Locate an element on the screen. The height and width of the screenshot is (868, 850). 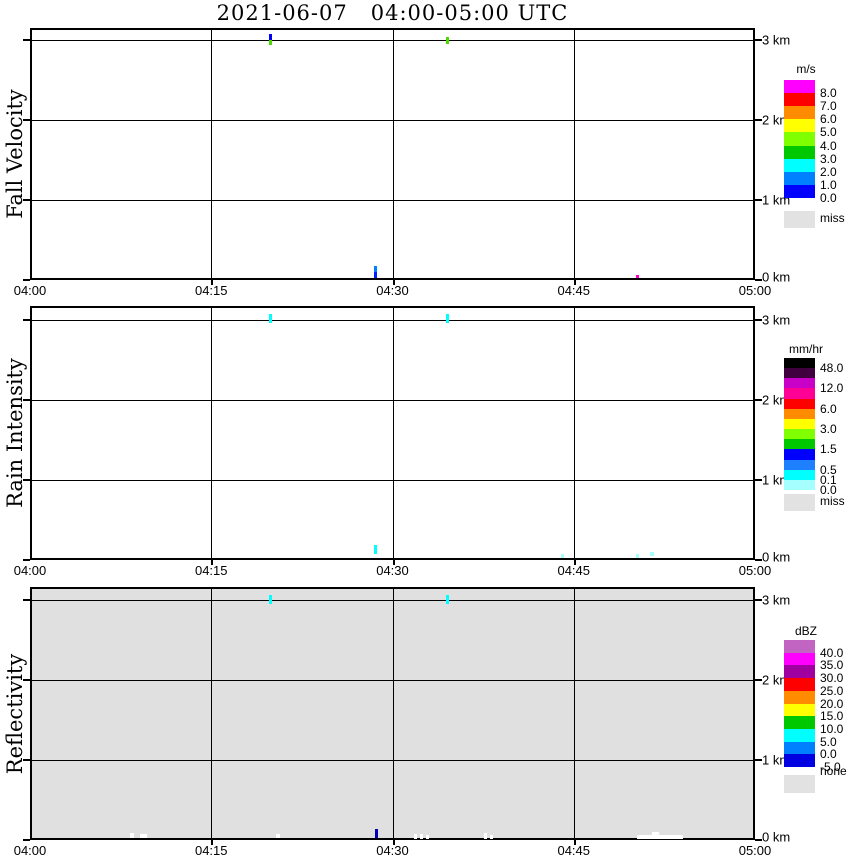
colorbar-tick-label: 25.0 is located at coordinates (832, 690).